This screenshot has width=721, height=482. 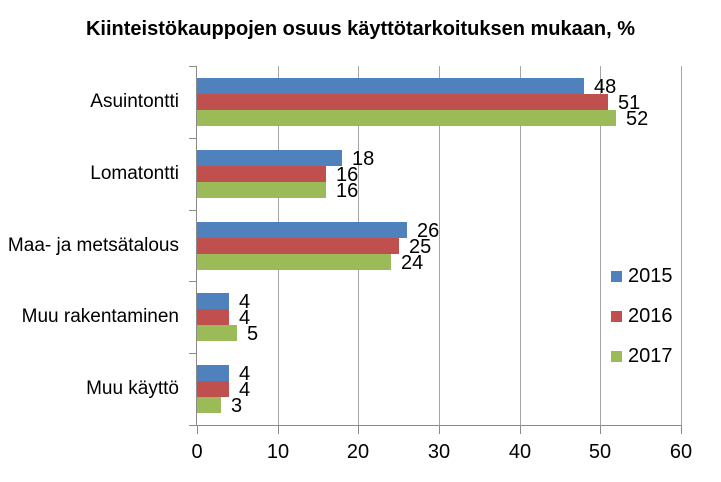 I want to click on legend-item-2017: 2017, so click(x=642, y=356).